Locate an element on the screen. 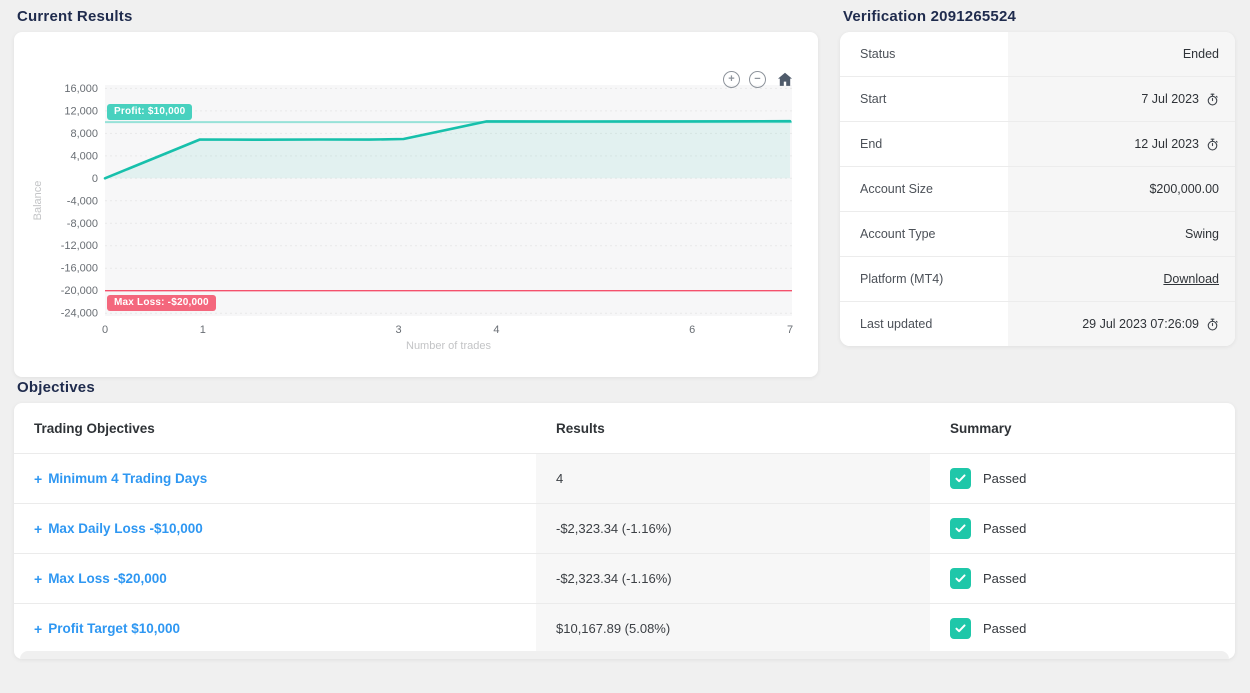  last-updated-value: 29 Jul 2023 07:26:09 is located at coordinates (1140, 324).